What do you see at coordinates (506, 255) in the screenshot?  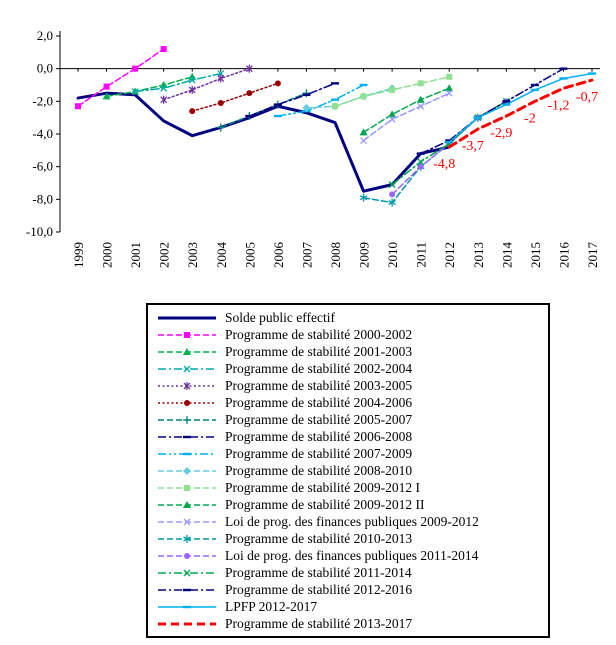 I see `x-axis-year-label: 2014` at bounding box center [506, 255].